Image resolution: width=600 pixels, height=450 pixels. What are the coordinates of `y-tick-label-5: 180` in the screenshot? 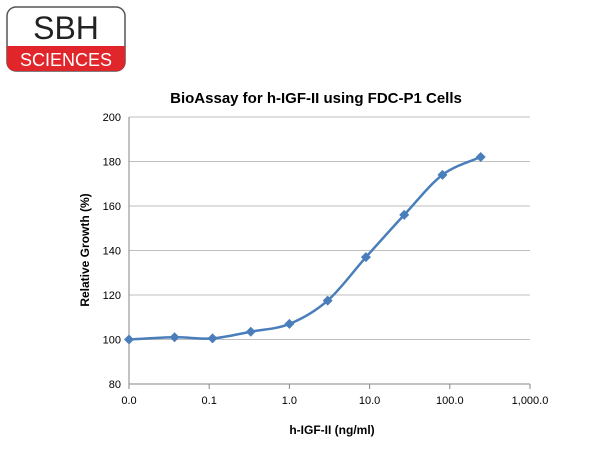 It's located at (112, 163).